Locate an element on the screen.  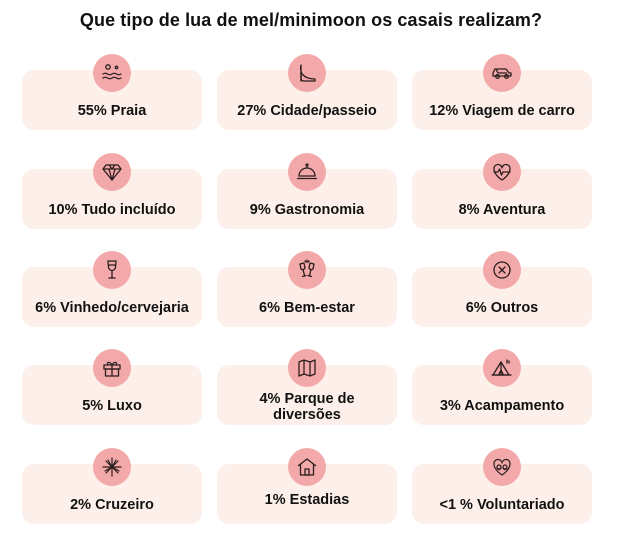
beach-icon is located at coordinates (112, 72).